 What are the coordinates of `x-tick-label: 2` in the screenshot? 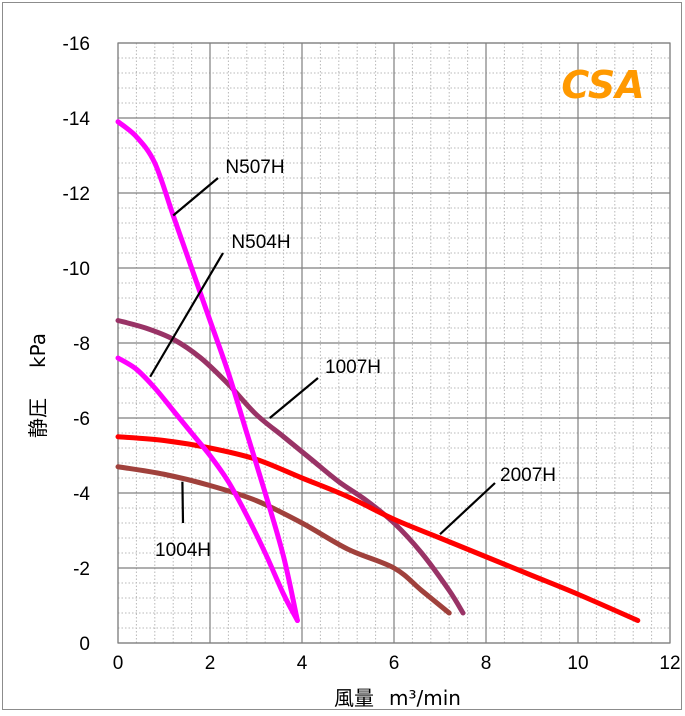 It's located at (210, 663).